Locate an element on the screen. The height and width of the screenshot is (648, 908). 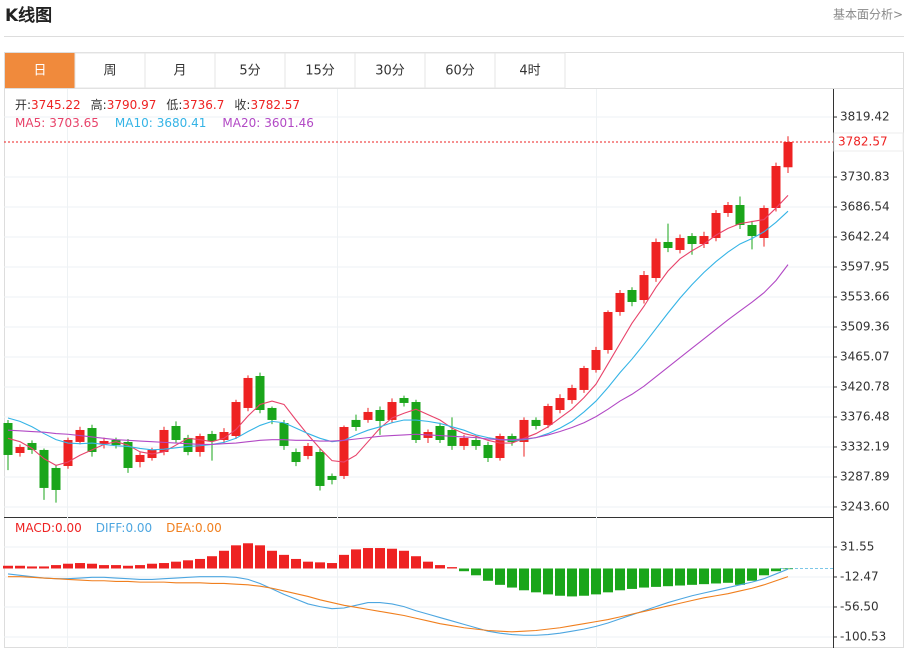
tab-label: 日 is located at coordinates (39, 71).